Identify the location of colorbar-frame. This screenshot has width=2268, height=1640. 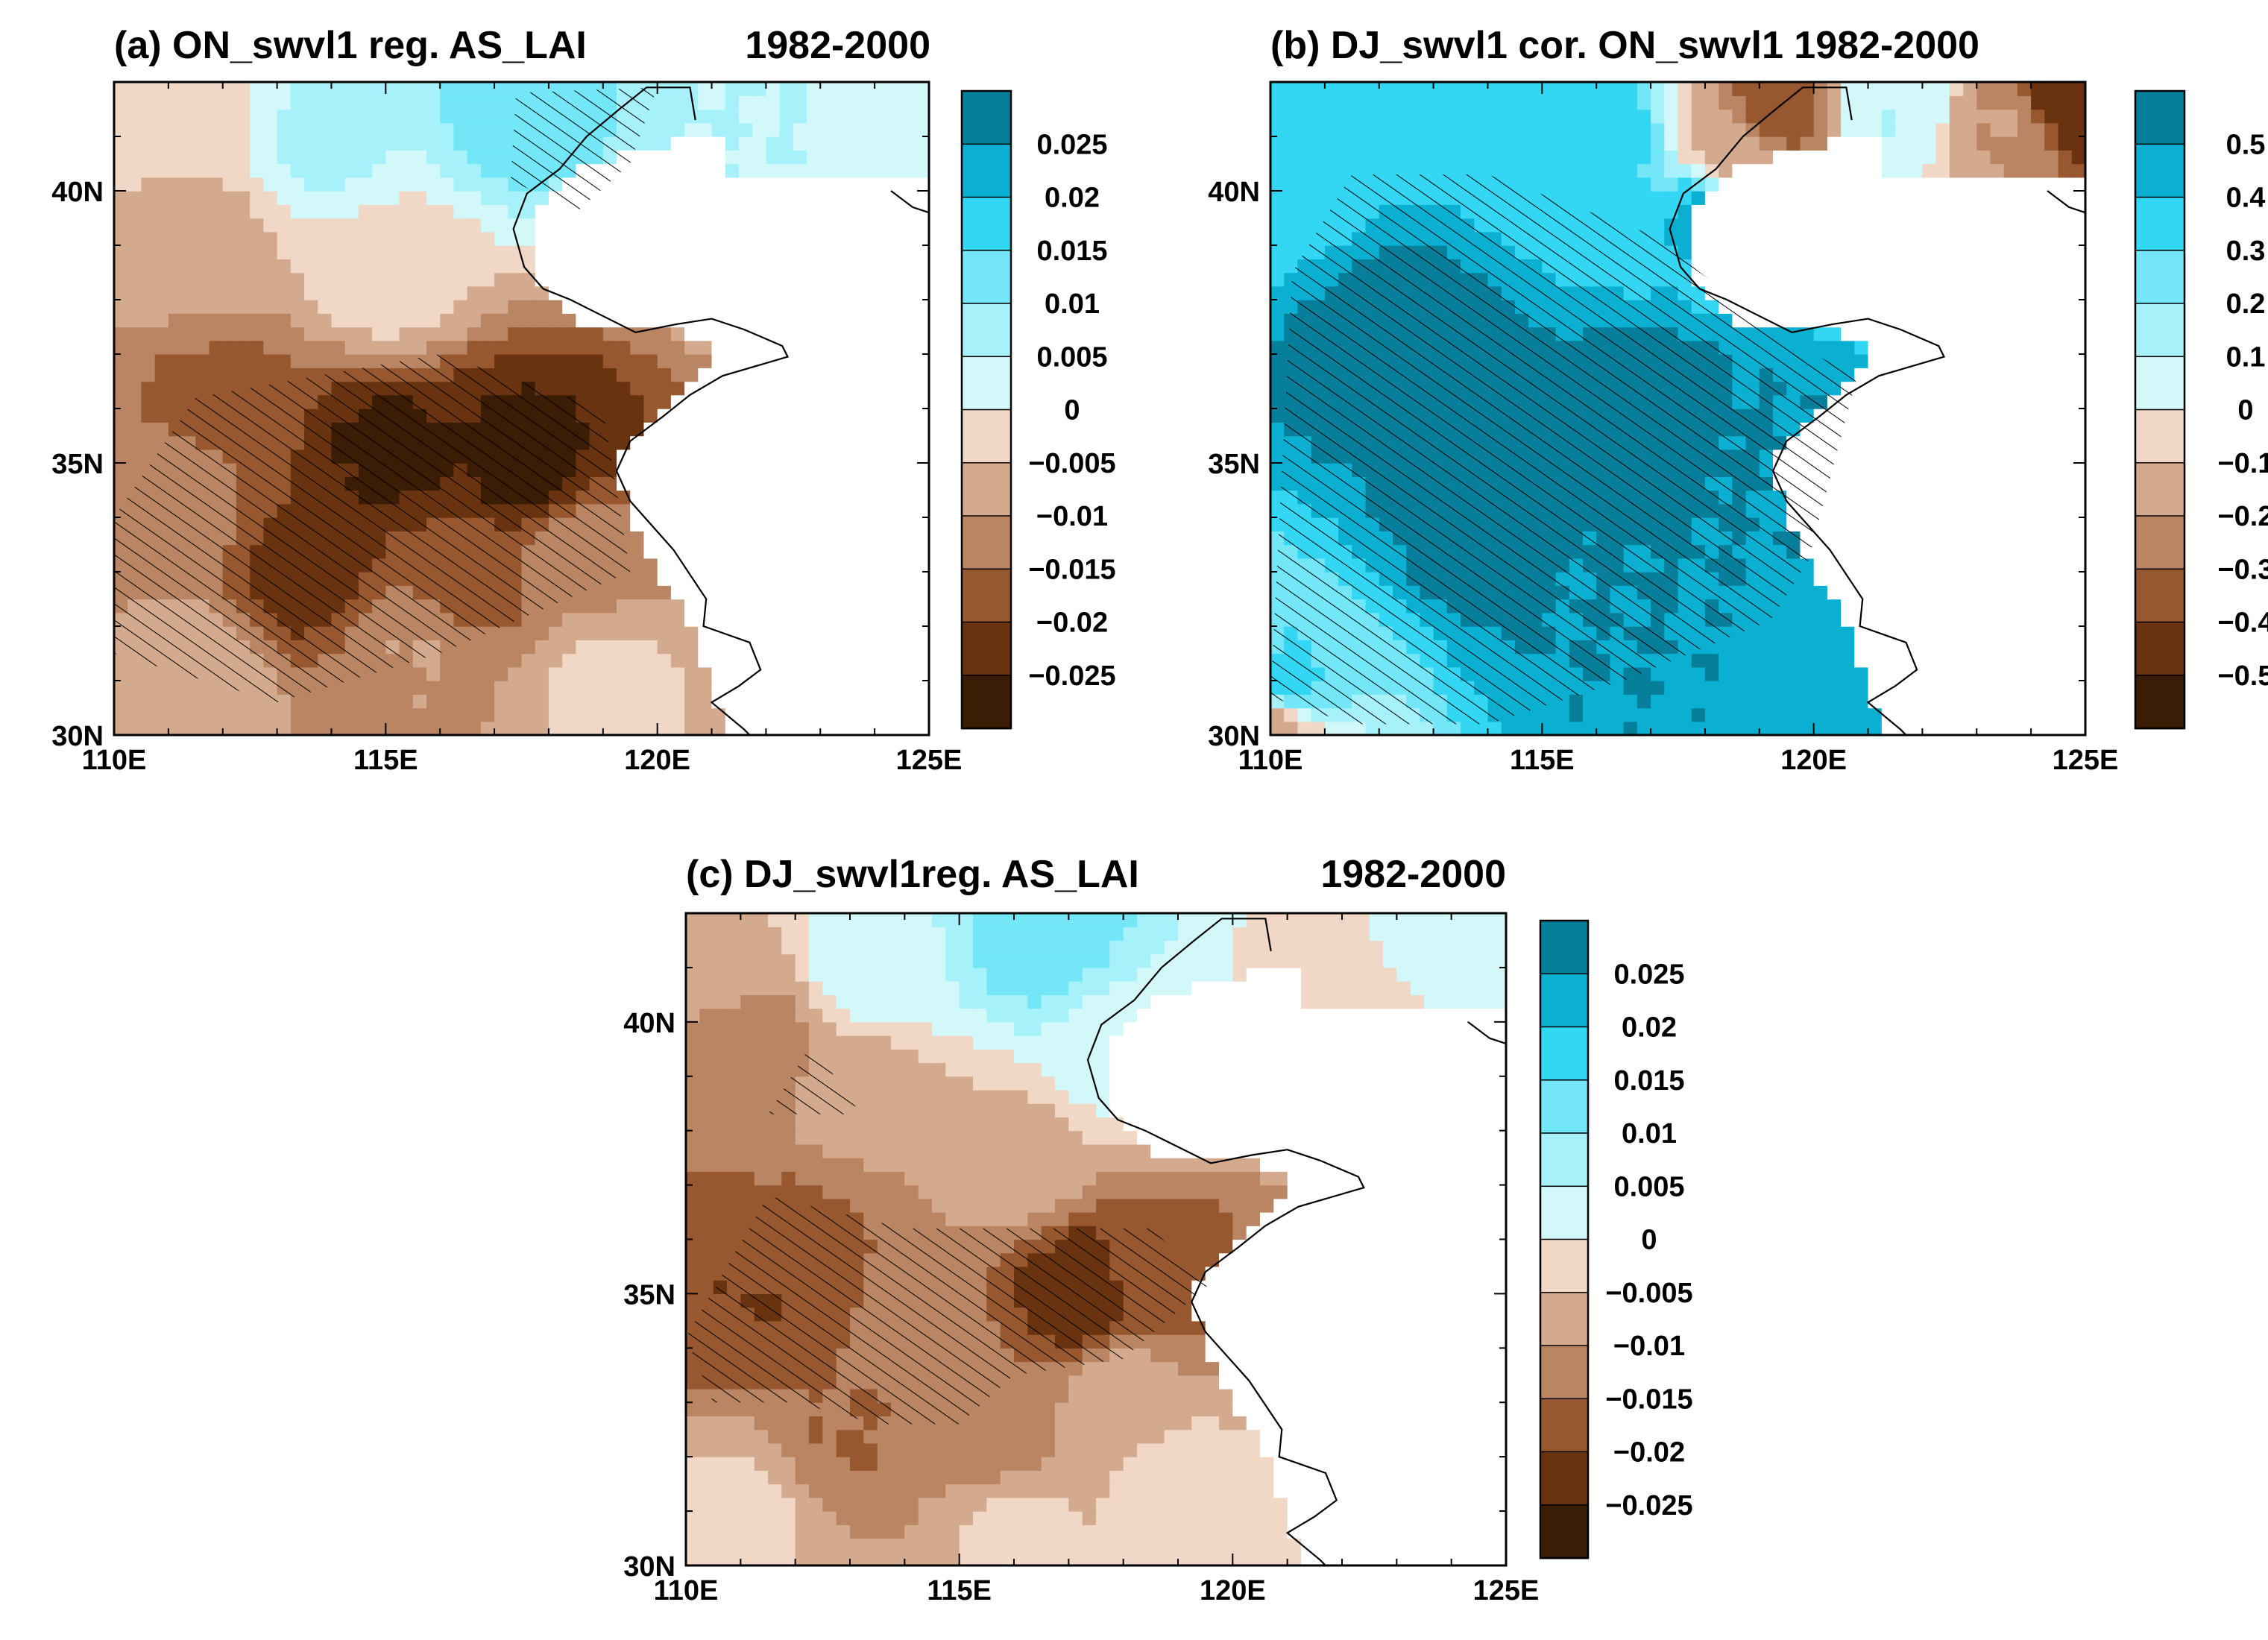
(986, 410).